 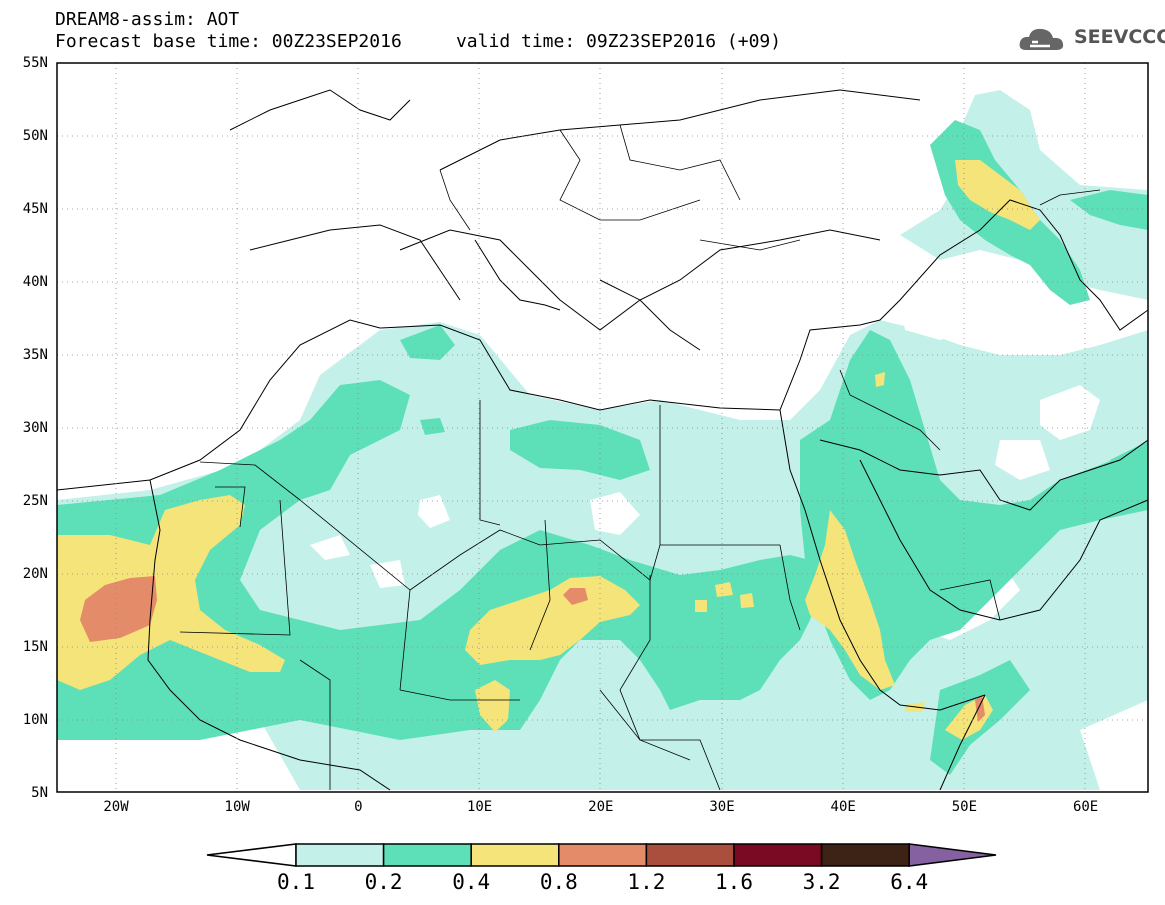 What do you see at coordinates (35, 63) in the screenshot?
I see `lat-label: 55N` at bounding box center [35, 63].